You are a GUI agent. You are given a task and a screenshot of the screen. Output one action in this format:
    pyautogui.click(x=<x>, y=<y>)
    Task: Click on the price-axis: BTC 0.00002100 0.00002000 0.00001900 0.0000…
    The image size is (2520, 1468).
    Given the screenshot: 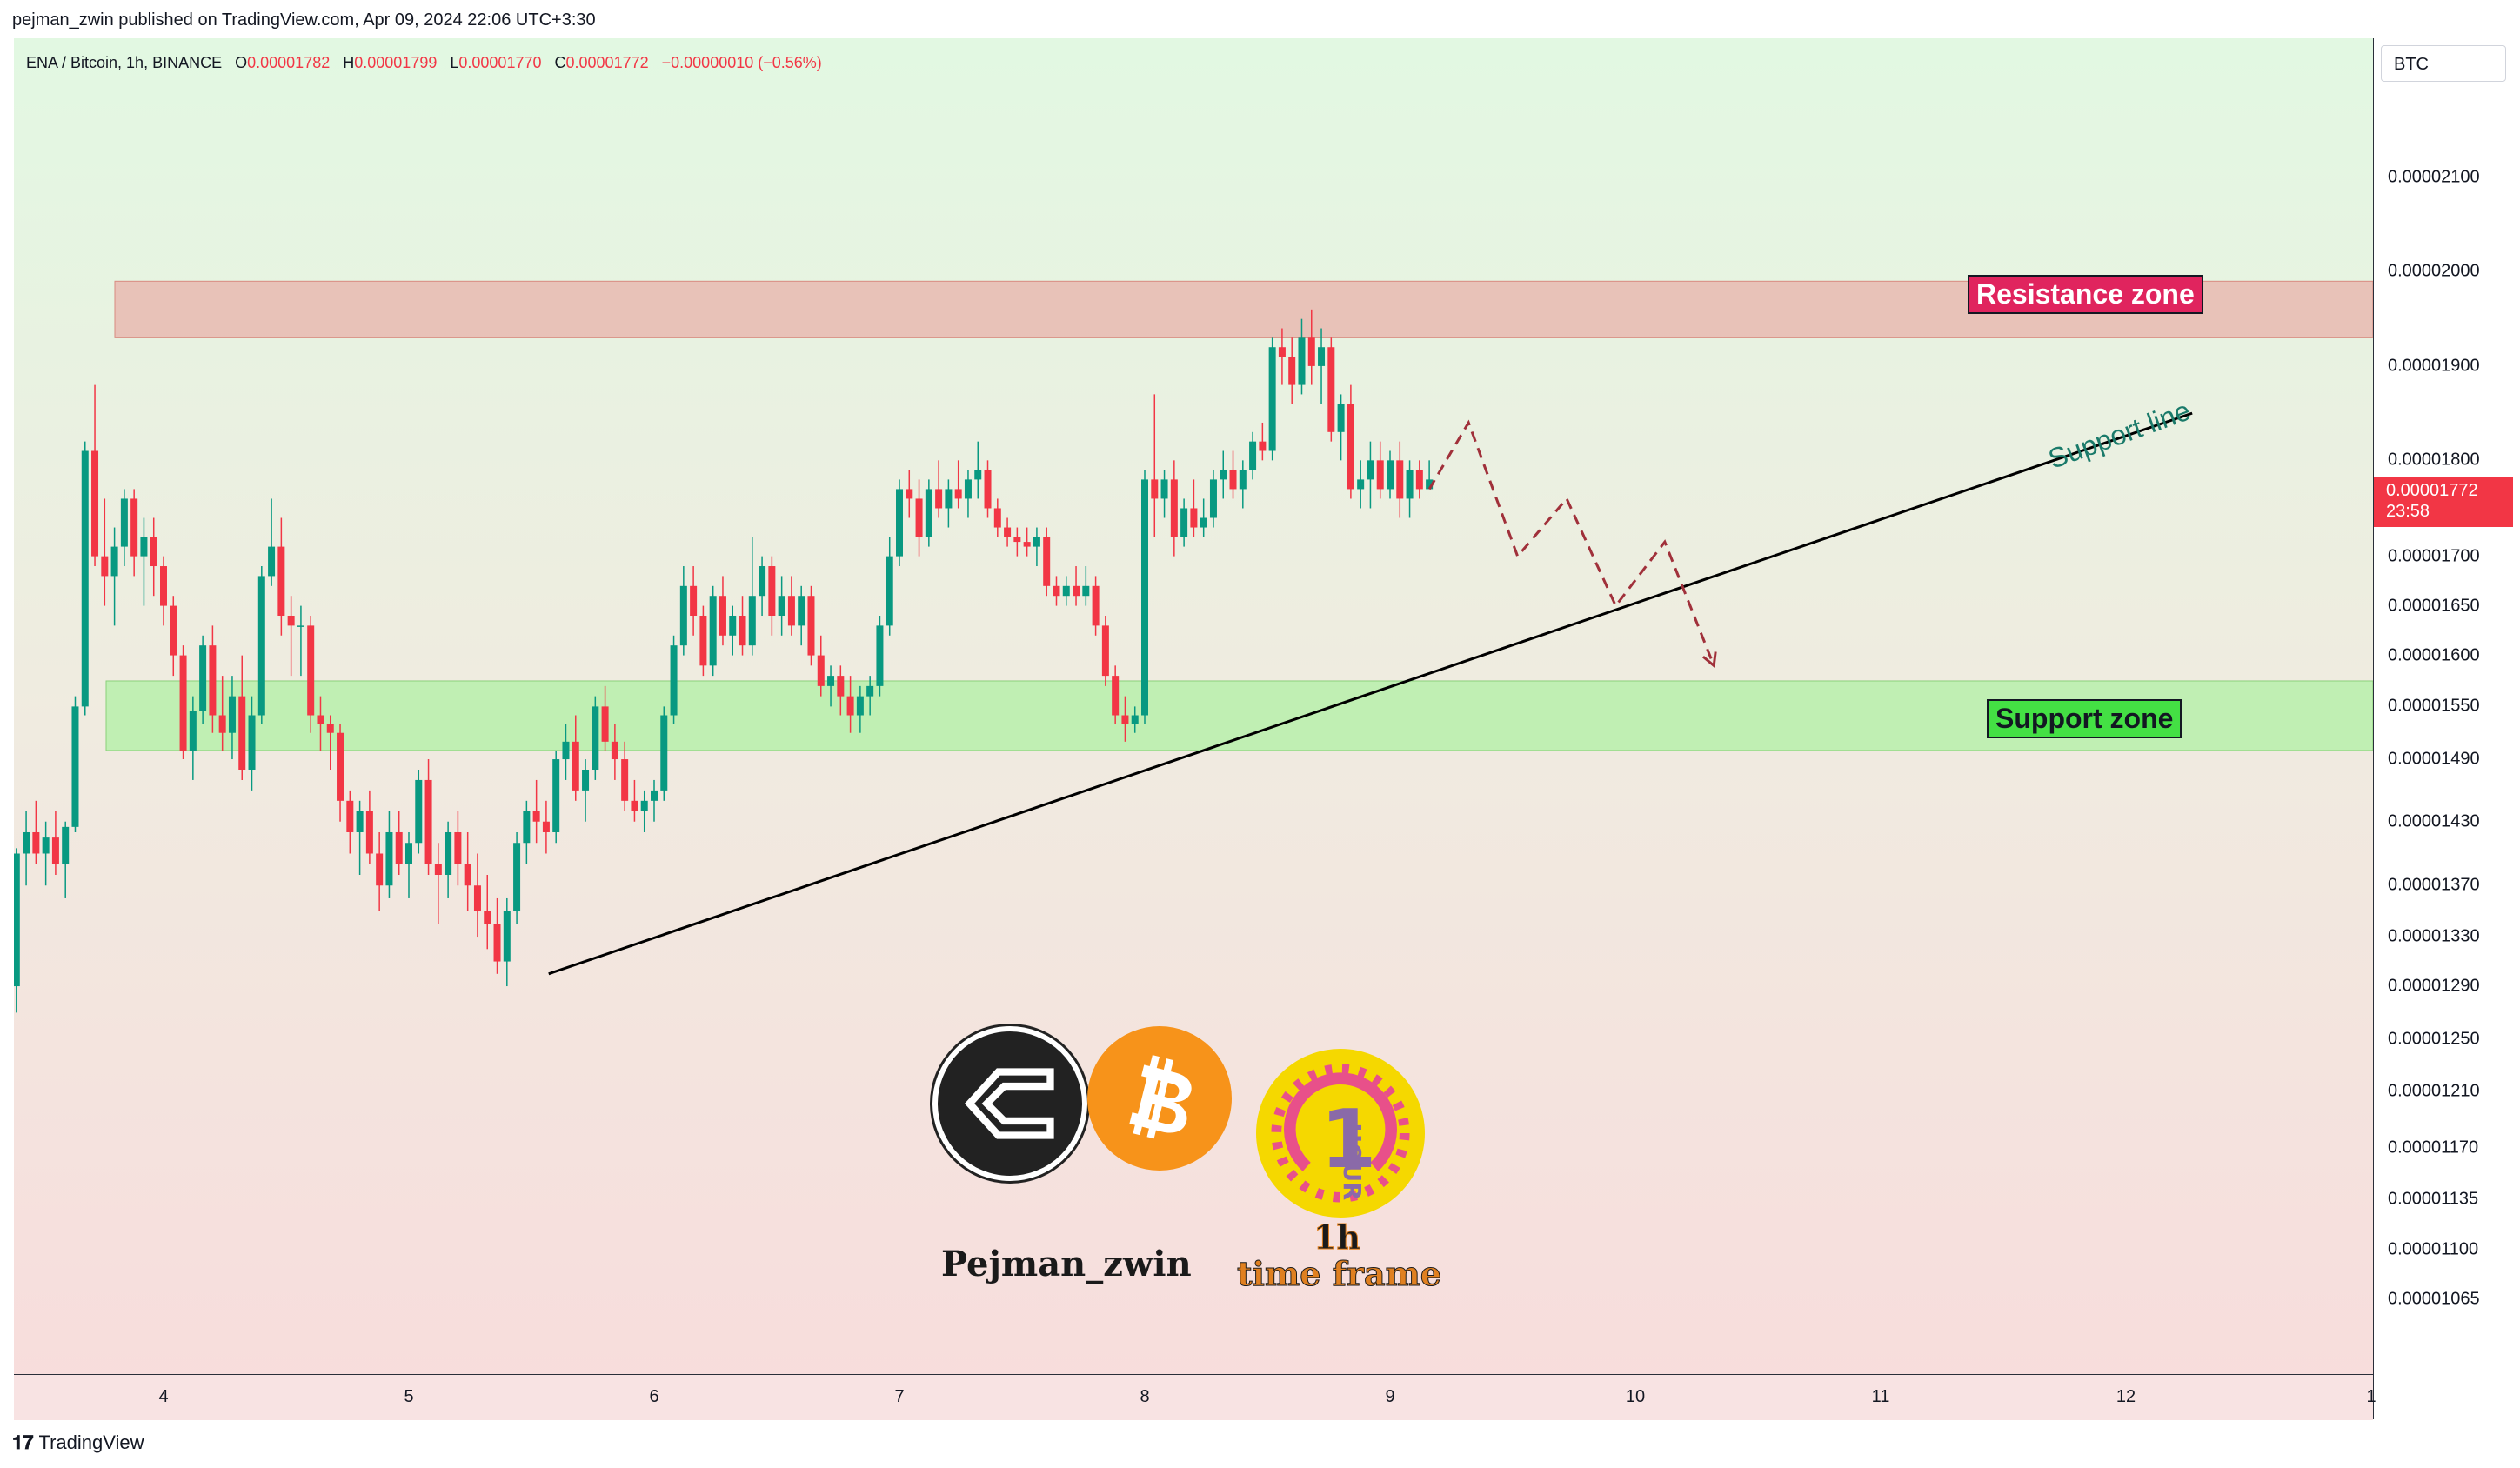 What is the action you would take?
    pyautogui.click(x=2446, y=729)
    